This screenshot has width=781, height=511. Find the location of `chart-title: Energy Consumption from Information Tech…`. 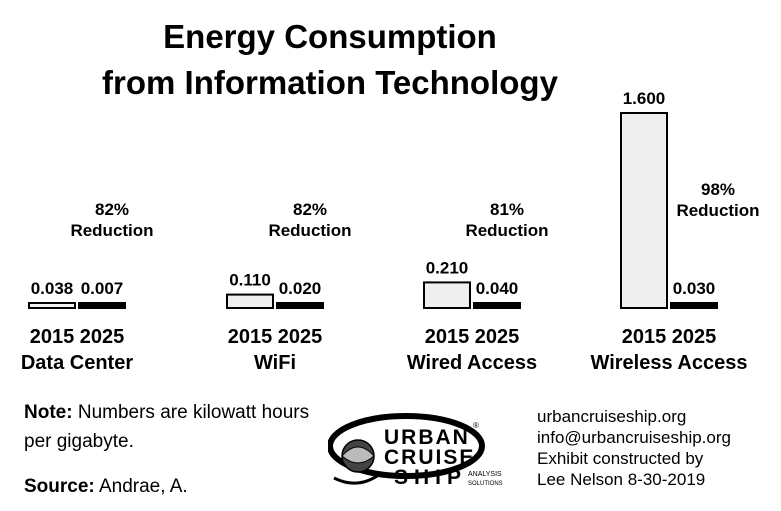

chart-title: Energy Consumption from Information Tech… is located at coordinates (330, 60).